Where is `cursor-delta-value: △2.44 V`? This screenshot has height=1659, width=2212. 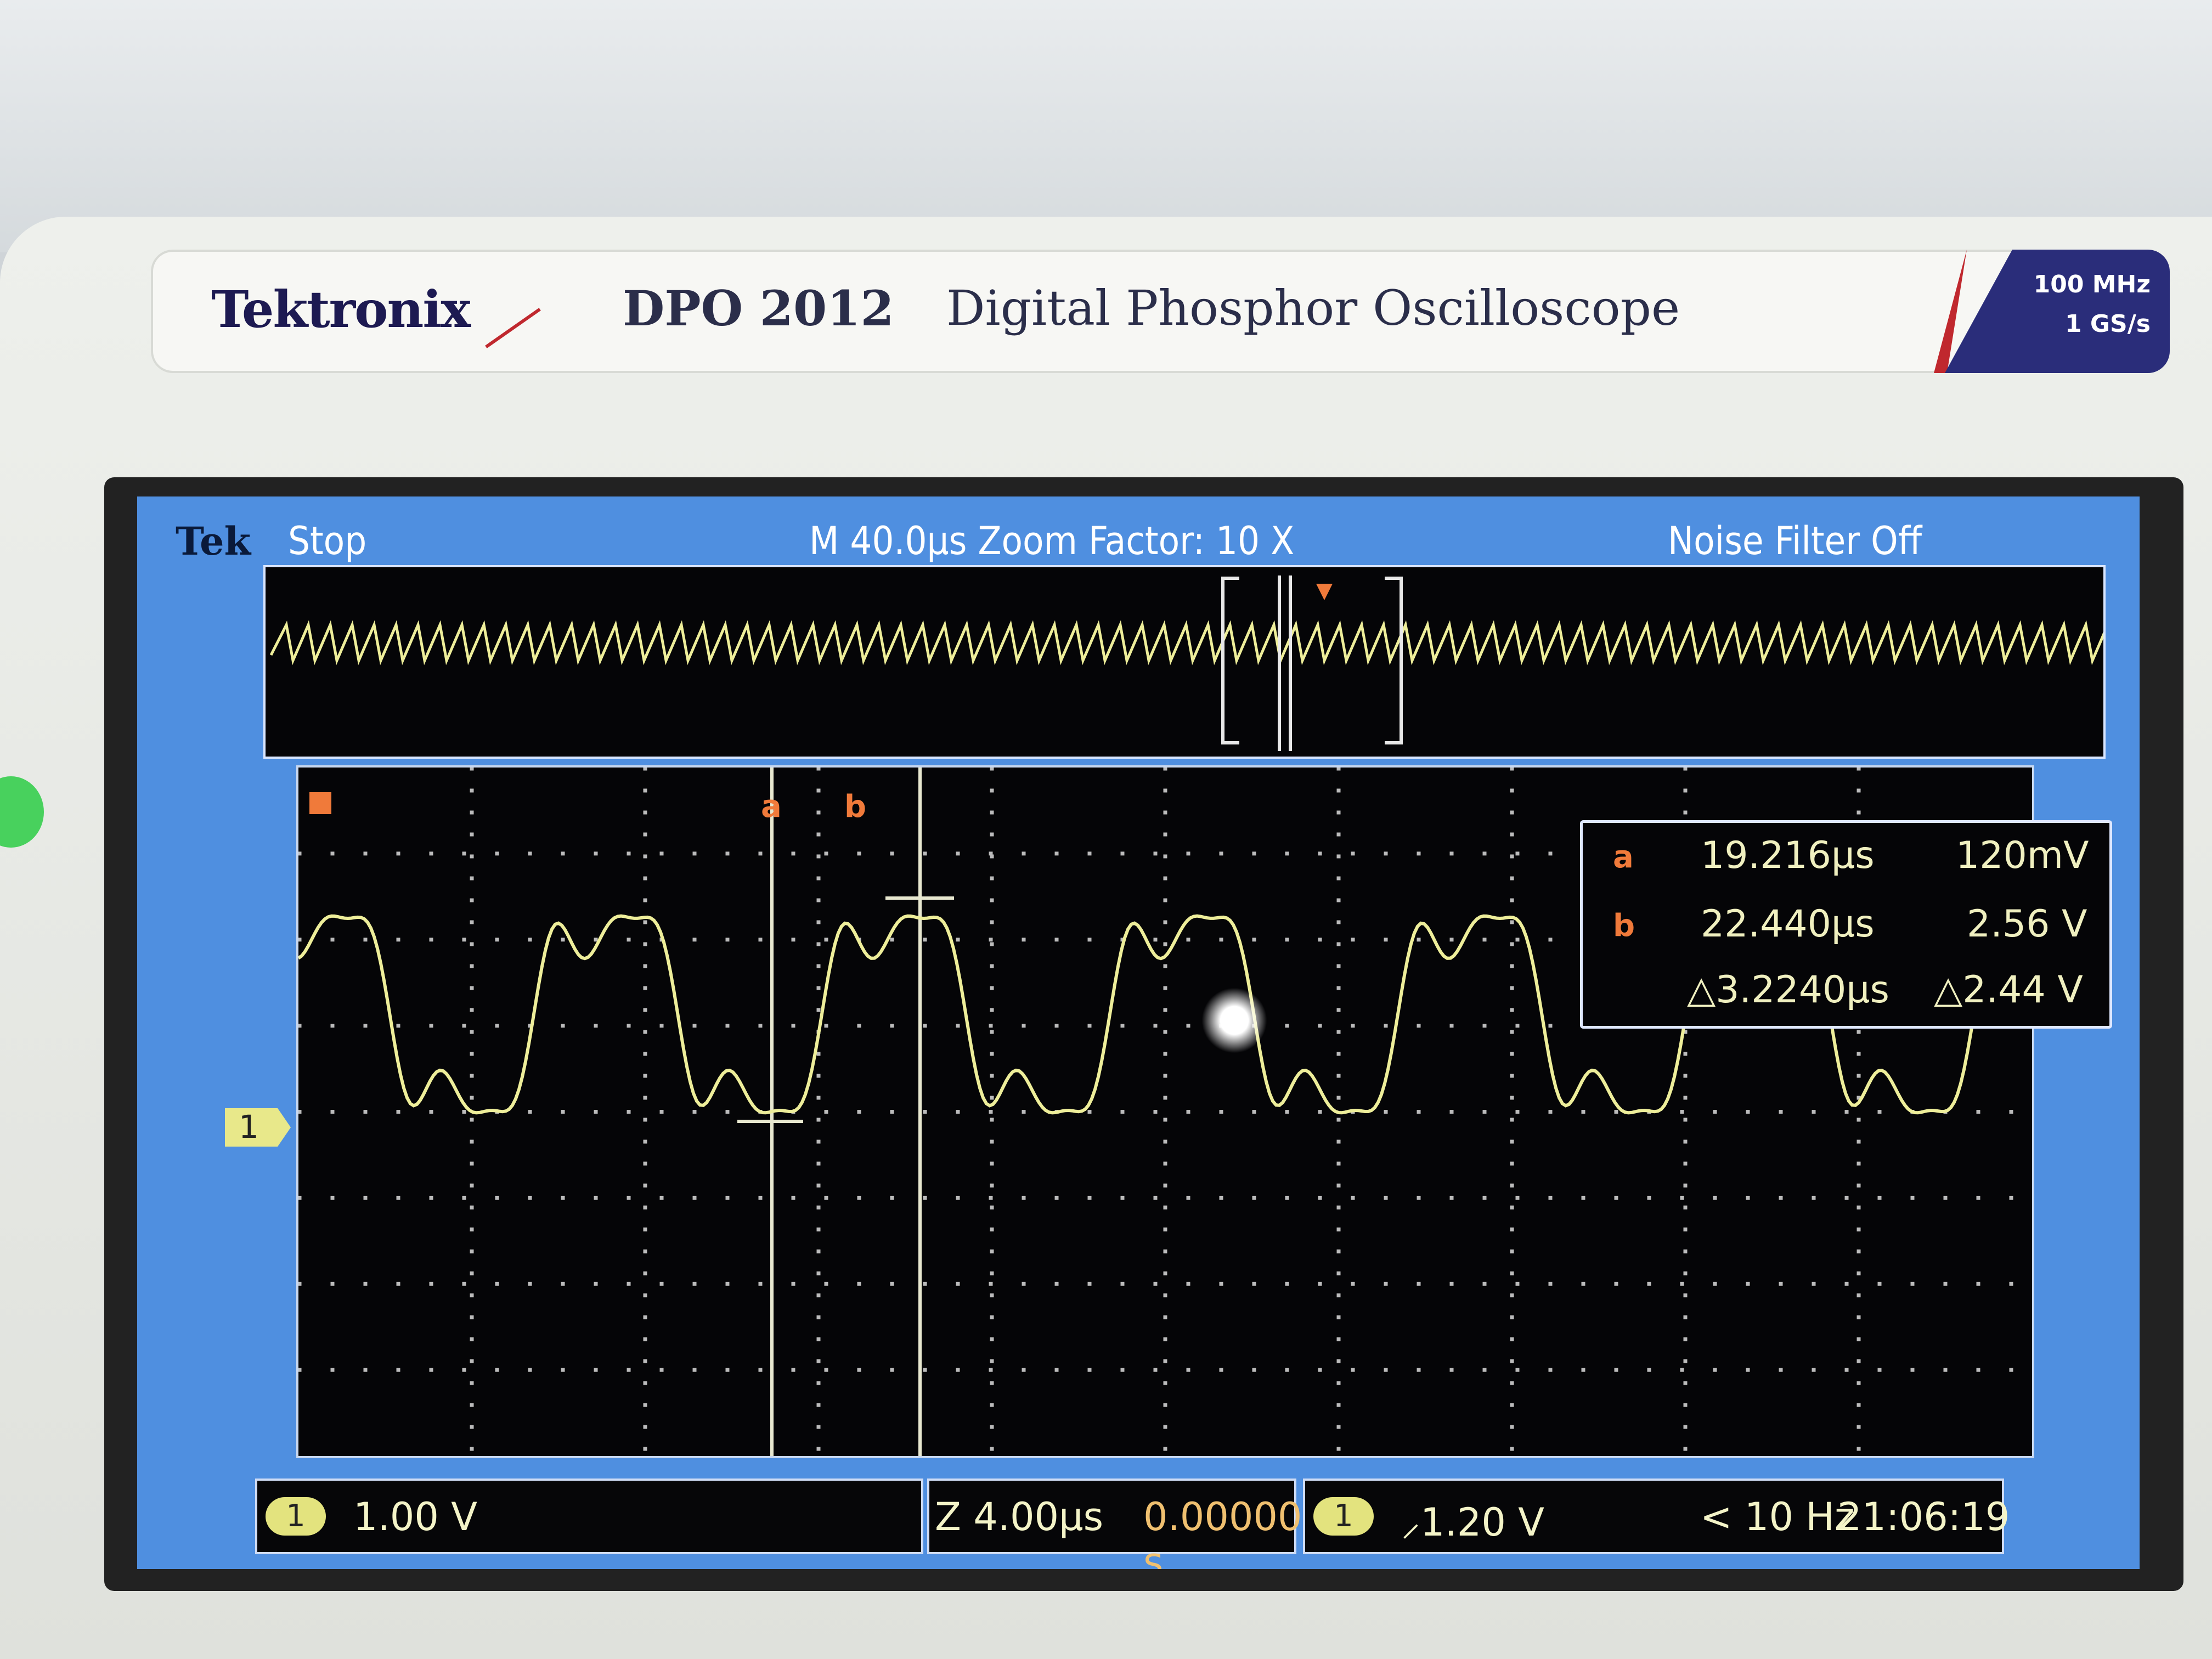 cursor-delta-value: △2.44 V is located at coordinates (2009, 990).